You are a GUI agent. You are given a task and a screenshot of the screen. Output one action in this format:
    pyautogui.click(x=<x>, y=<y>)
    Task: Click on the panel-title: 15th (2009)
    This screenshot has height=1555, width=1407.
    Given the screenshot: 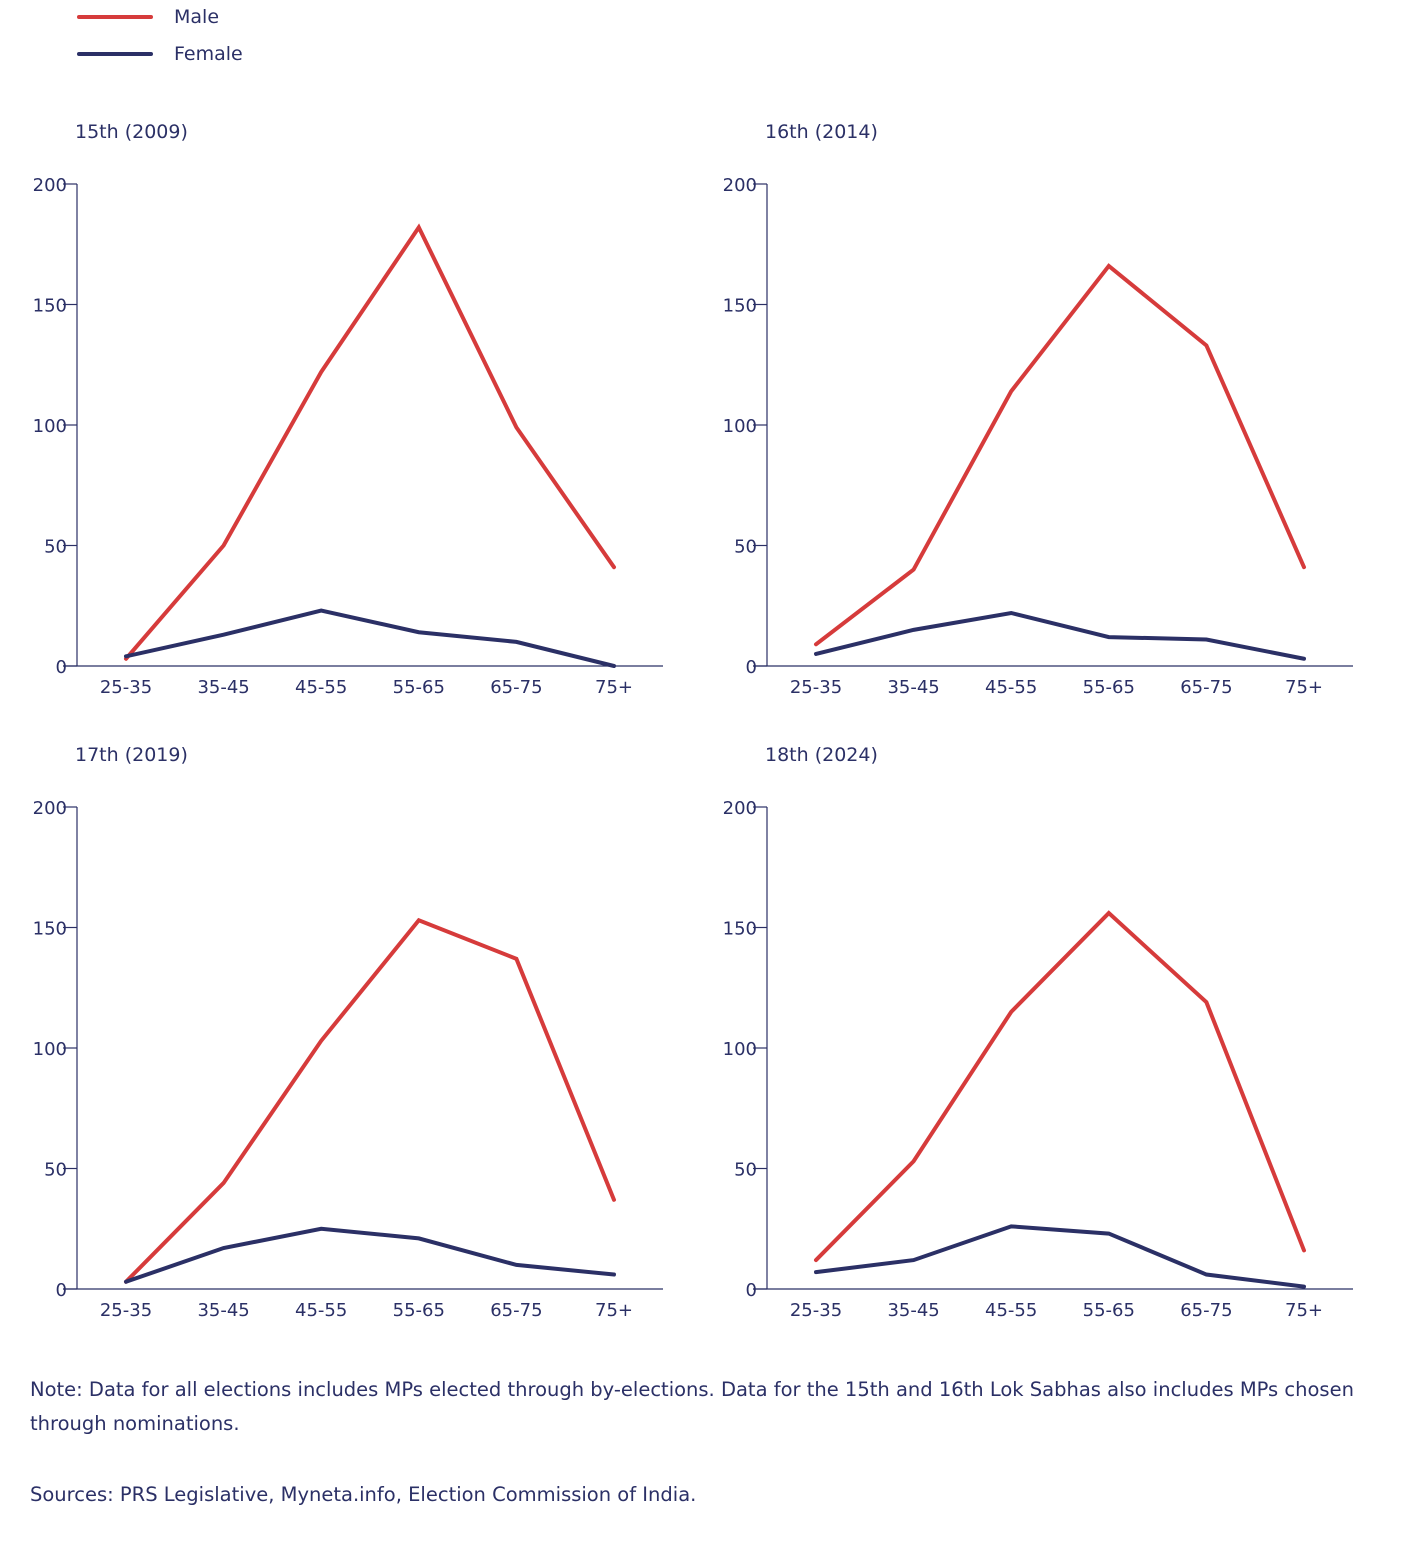 What is the action you would take?
    pyautogui.click(x=131, y=132)
    